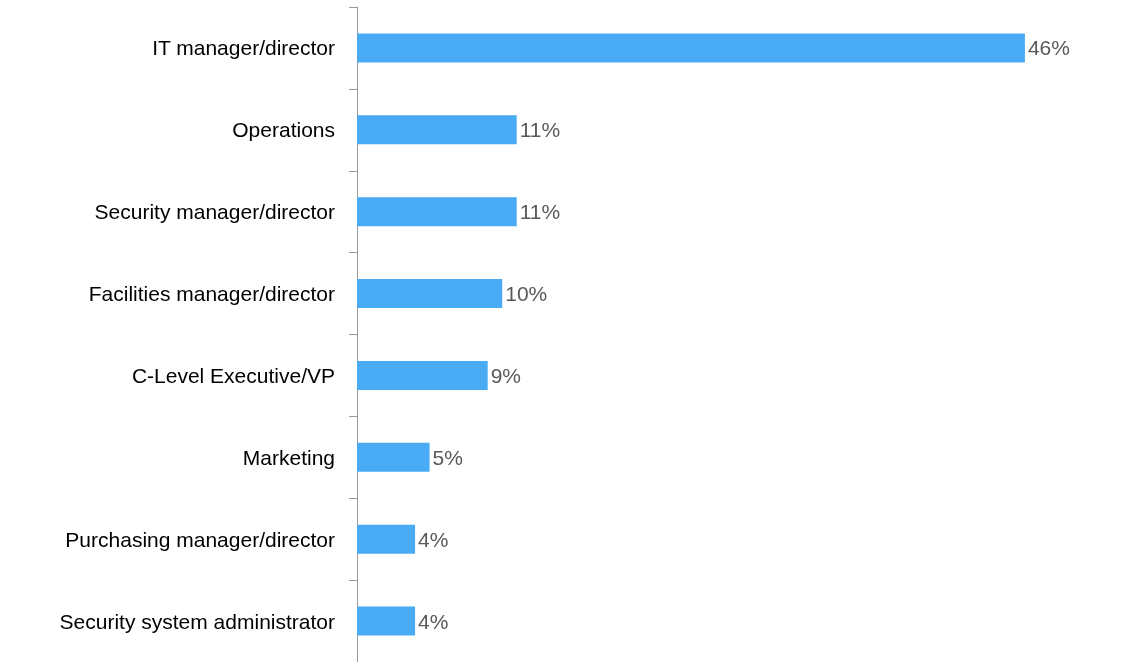 Image resolution: width=1138 pixels, height=662 pixels. I want to click on data-label: 10%, so click(526, 294).